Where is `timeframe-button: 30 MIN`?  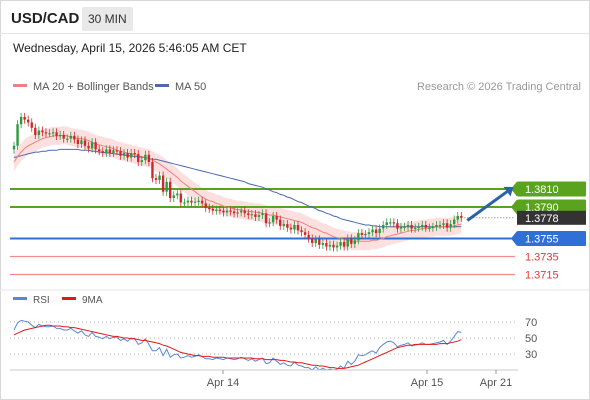
timeframe-button: 30 MIN is located at coordinates (107, 19).